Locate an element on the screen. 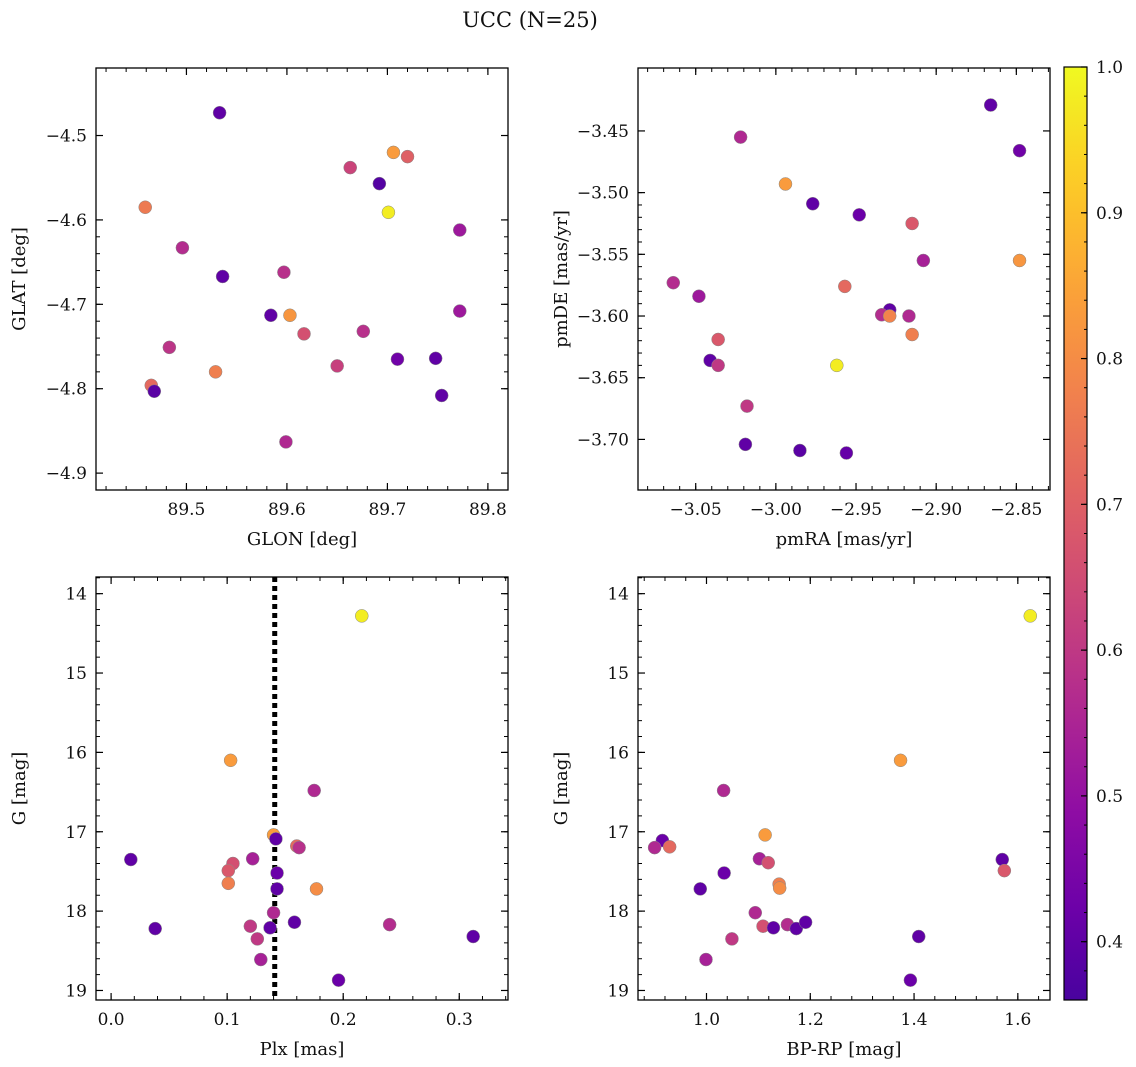 The height and width of the screenshot is (1067, 1136). colorbar-tick-label: 0.8 is located at coordinates (1109, 360).